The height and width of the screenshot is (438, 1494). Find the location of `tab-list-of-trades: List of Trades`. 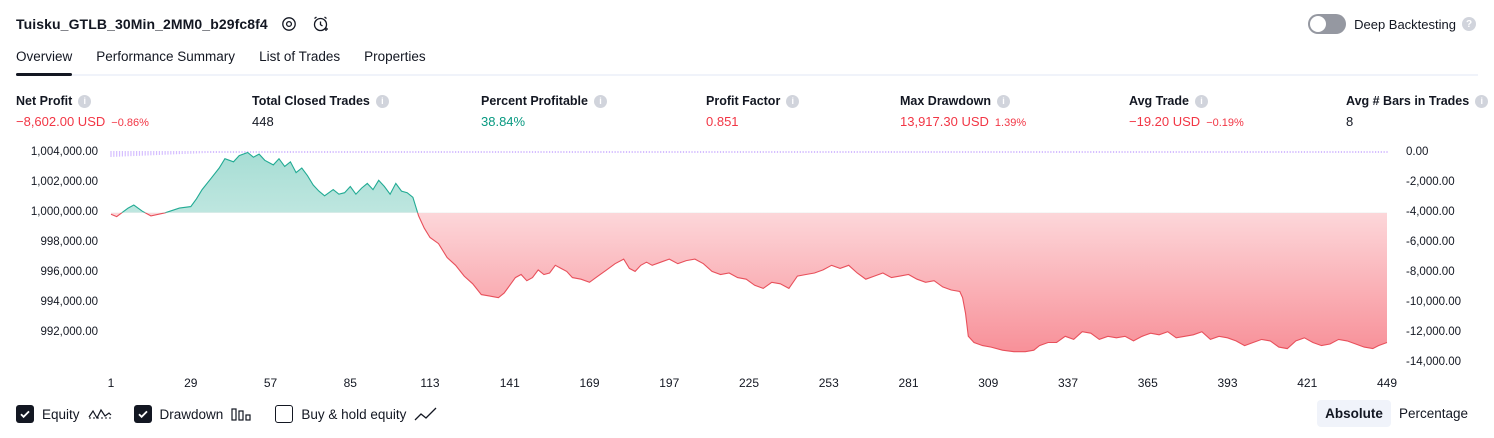

tab-list-of-trades: List of Trades is located at coordinates (300, 56).